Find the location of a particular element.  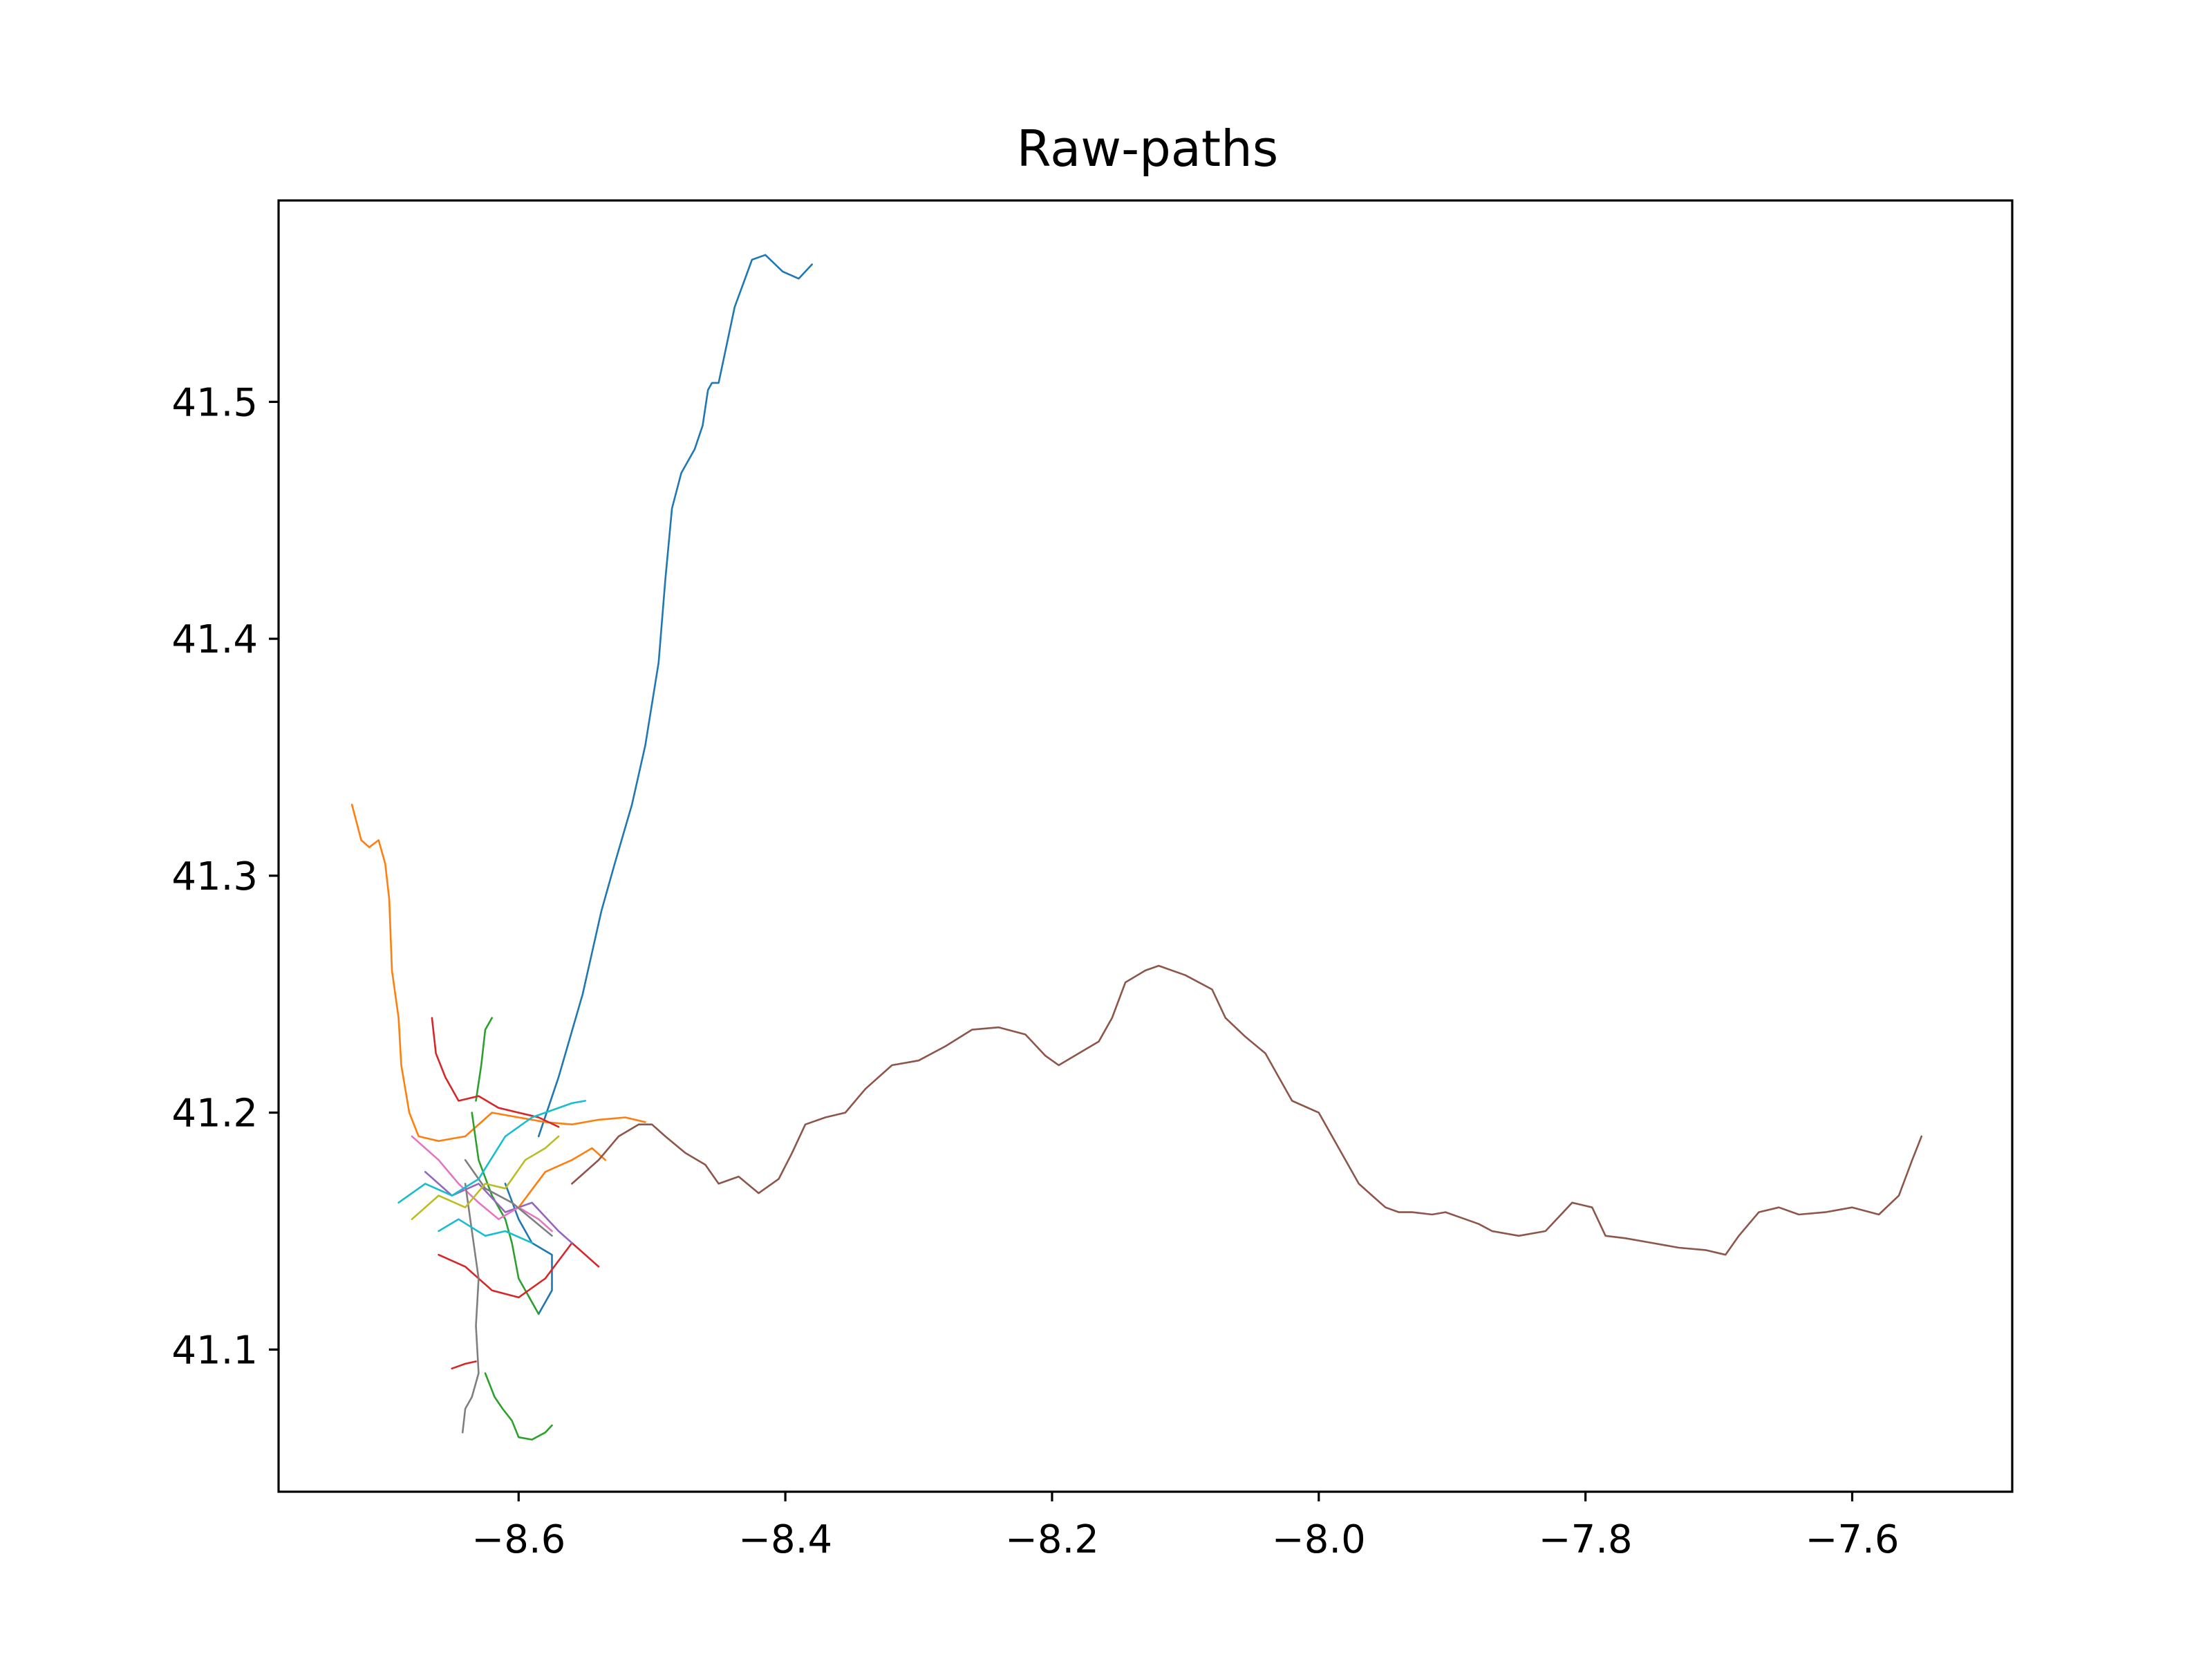

x-tick-label: −7.6 is located at coordinates (1853, 1540).